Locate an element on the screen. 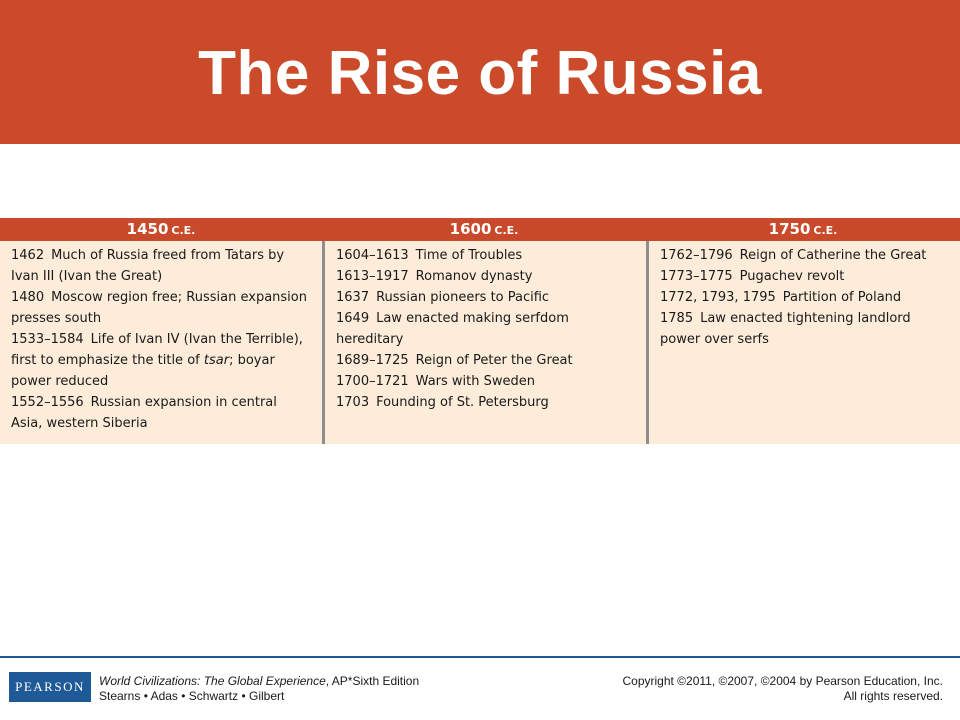 Image resolution: width=960 pixels, height=720 pixels. event-year: 1703 is located at coordinates (353, 402).